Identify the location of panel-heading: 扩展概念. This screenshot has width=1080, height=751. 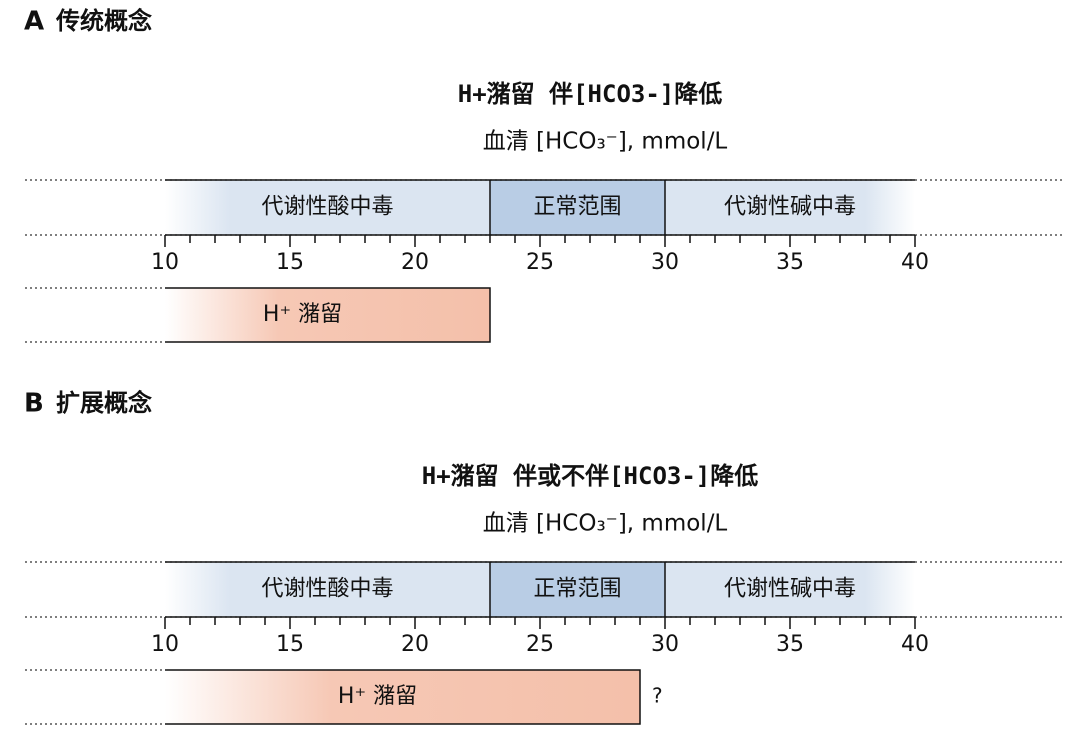
(104, 403).